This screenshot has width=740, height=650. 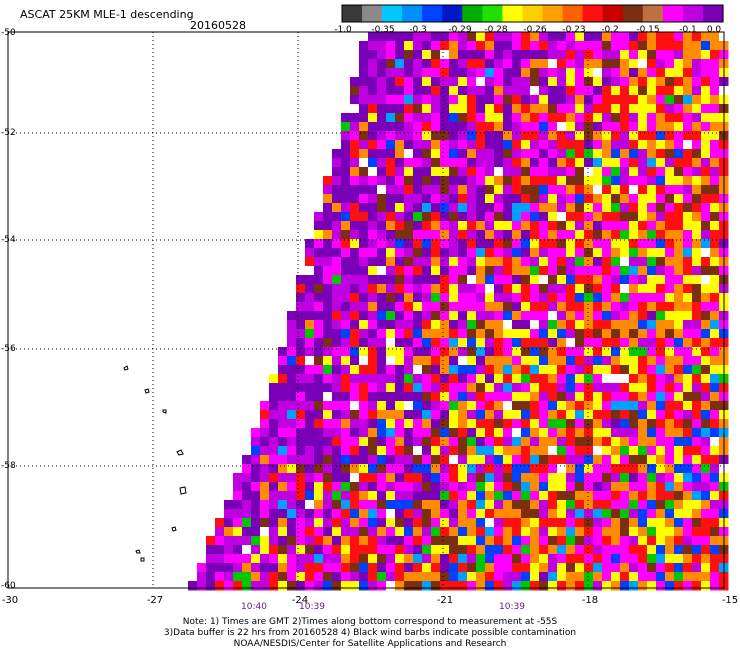 What do you see at coordinates (155, 600) in the screenshot?
I see `lon-label: -27` at bounding box center [155, 600].